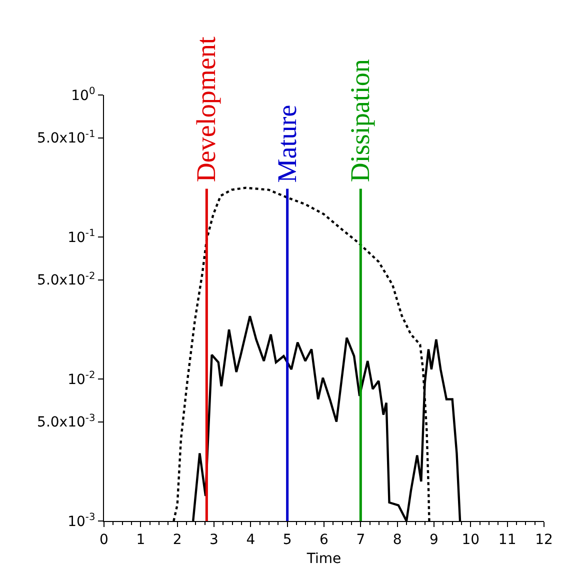 The width and height of the screenshot is (565, 576). I want to click on y-tick-label: 10$^{-2}$, so click(82, 379).